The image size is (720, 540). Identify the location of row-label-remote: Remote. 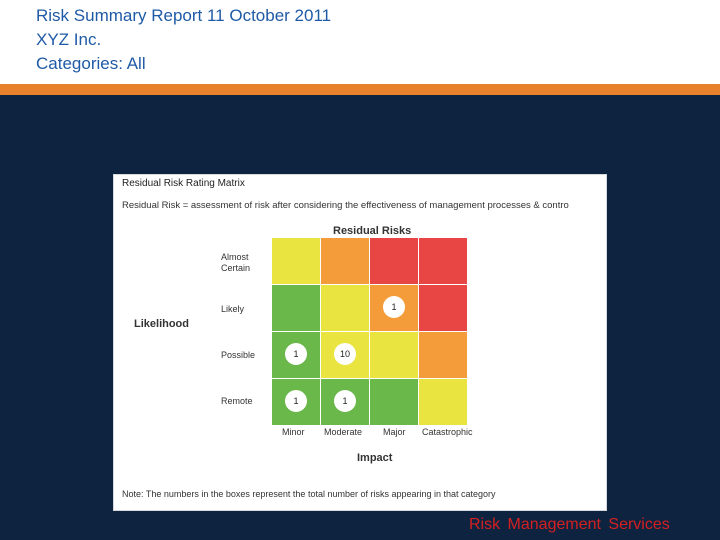
(237, 401).